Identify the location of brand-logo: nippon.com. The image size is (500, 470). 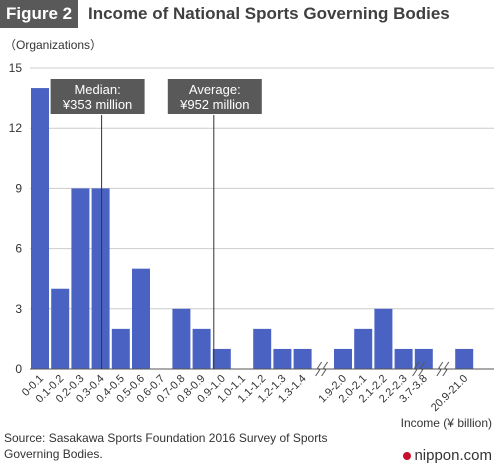
(447, 455).